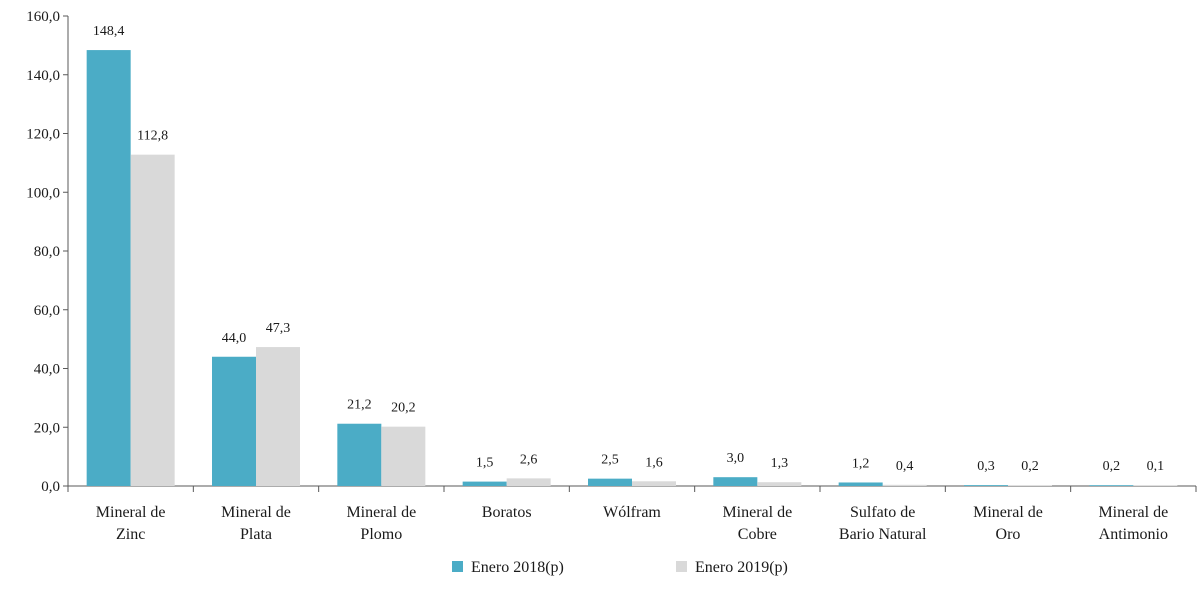 Image resolution: width=1199 pixels, height=593 pixels. I want to click on data-label: 1,6, so click(654, 462).